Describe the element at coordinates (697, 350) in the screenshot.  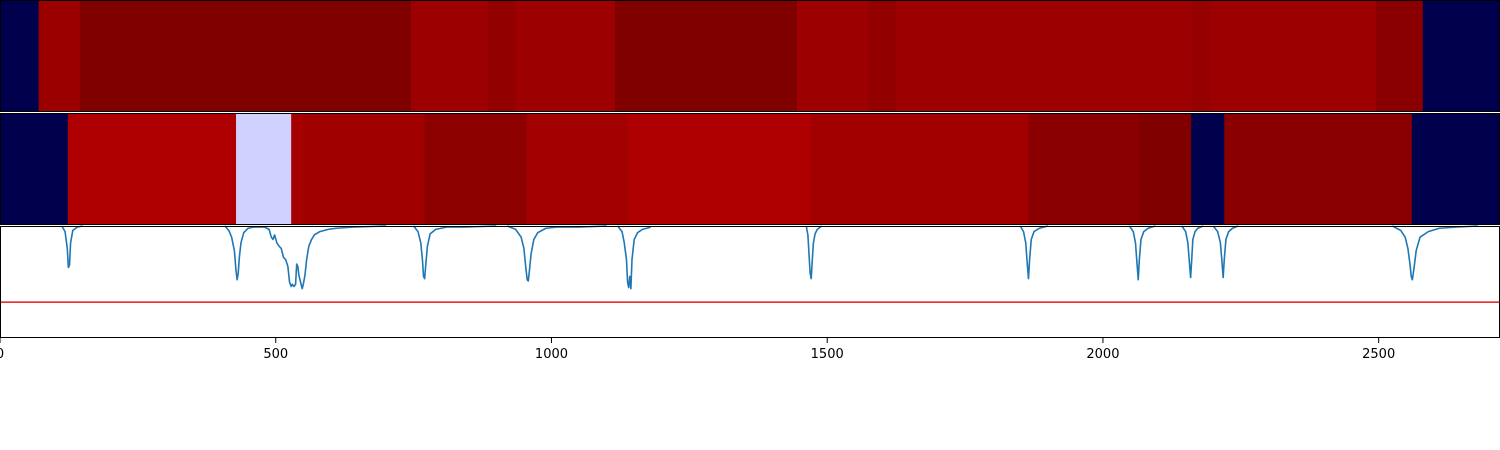
I see `x-axis: 0 500 1000 1500 2000 2500` at that location.